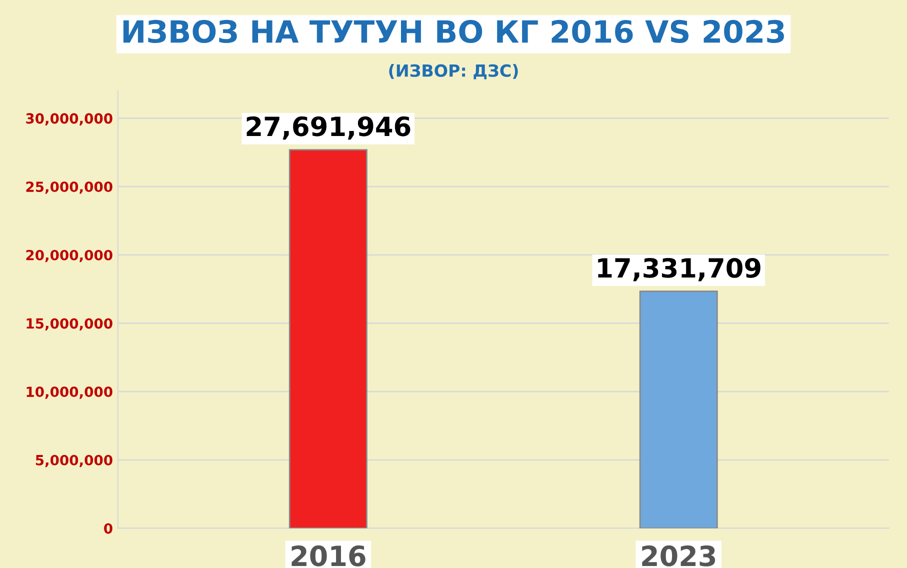  I want to click on chart-subtitle: (ИЗВОР: ДЗС), so click(453, 72).